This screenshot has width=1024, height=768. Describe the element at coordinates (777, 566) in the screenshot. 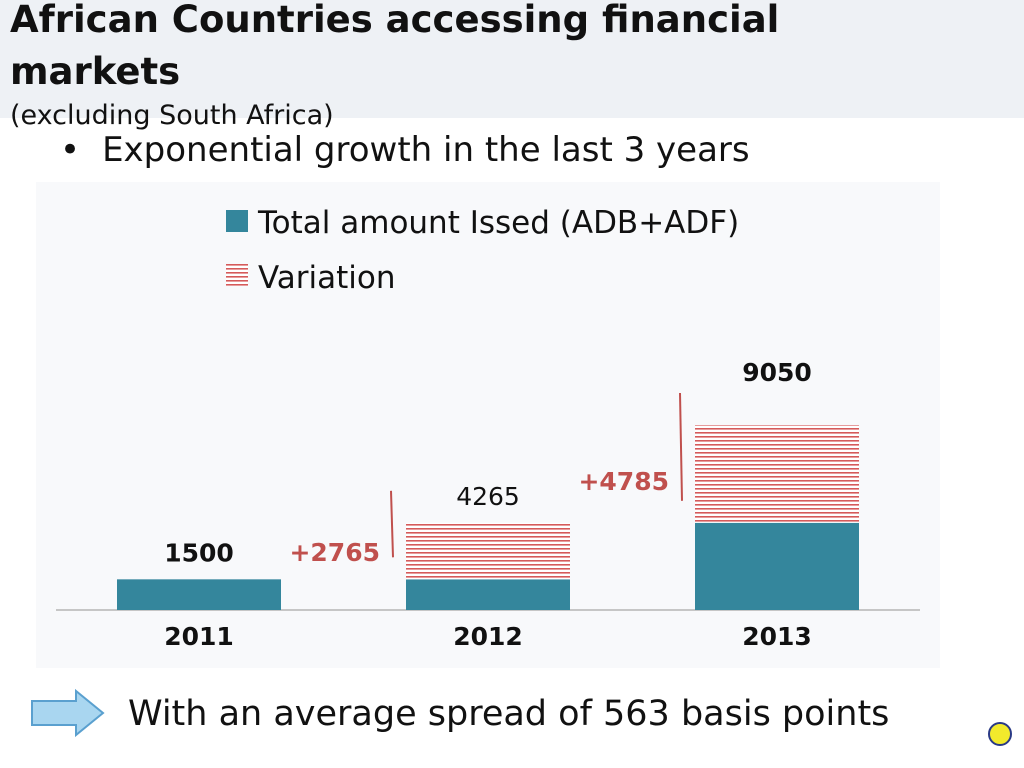

I see `bar-total-2013` at that location.